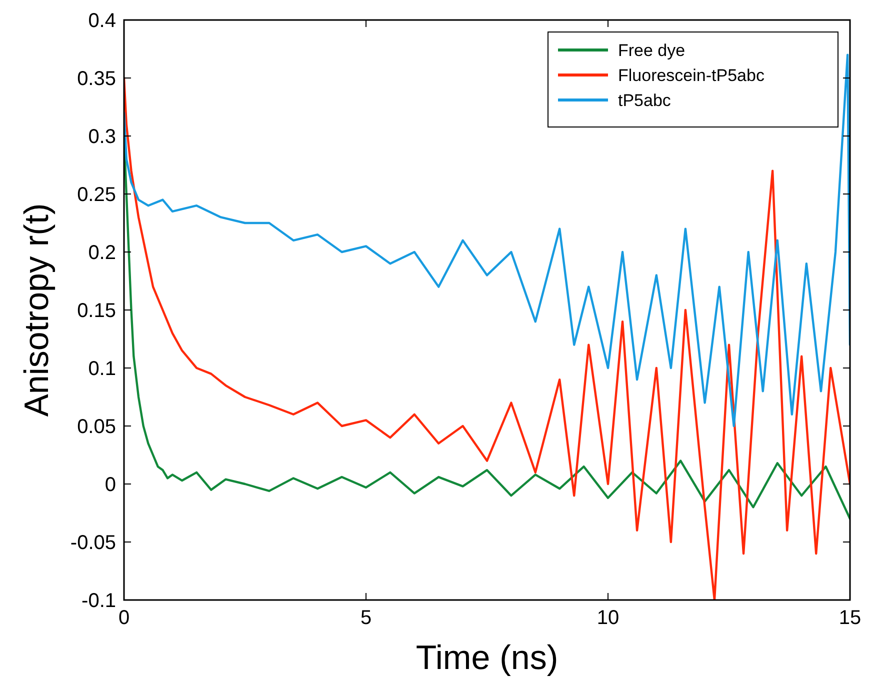 This screenshot has height=681, width=871. I want to click on y-tick-label: 0.1, so click(102, 369).